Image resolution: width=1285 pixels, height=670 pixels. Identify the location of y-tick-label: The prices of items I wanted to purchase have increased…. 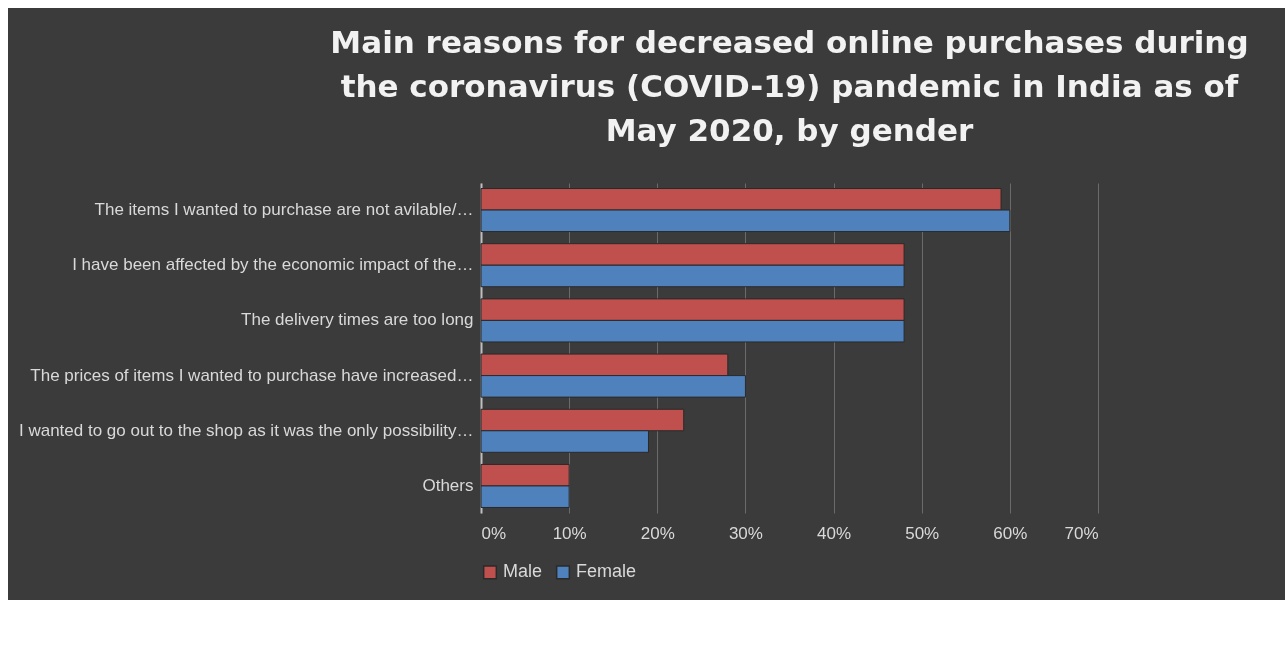
(252, 375).